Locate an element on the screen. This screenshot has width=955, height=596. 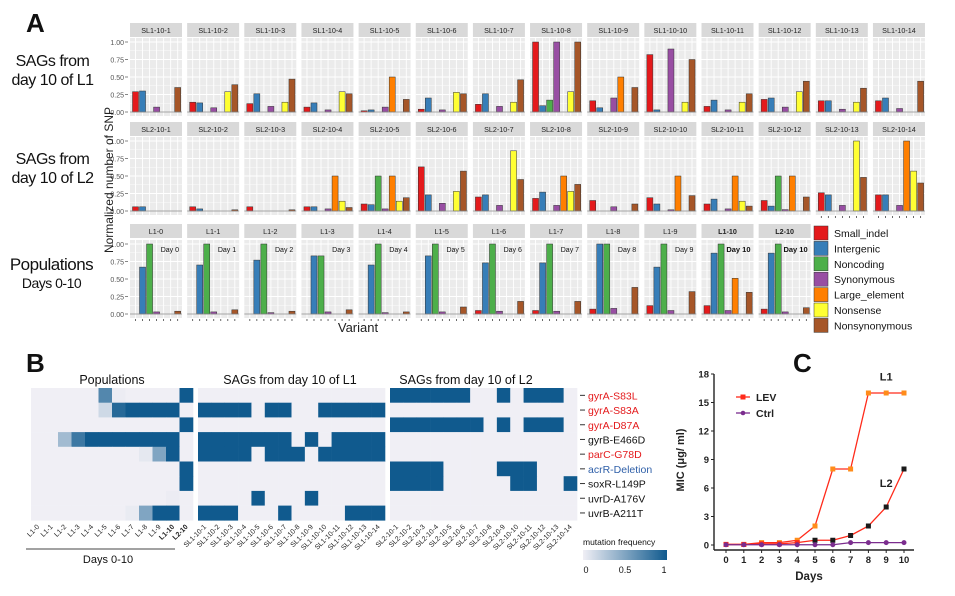
facet-strip-label: SL2-10-8 is located at coordinates (556, 129).